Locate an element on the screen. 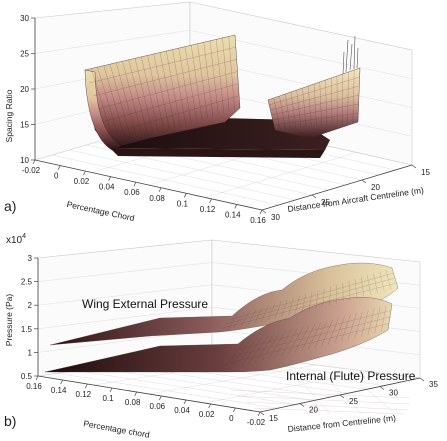 The image size is (447, 441). panel-b-x-tick-label: -0.02 is located at coordinates (256, 422).